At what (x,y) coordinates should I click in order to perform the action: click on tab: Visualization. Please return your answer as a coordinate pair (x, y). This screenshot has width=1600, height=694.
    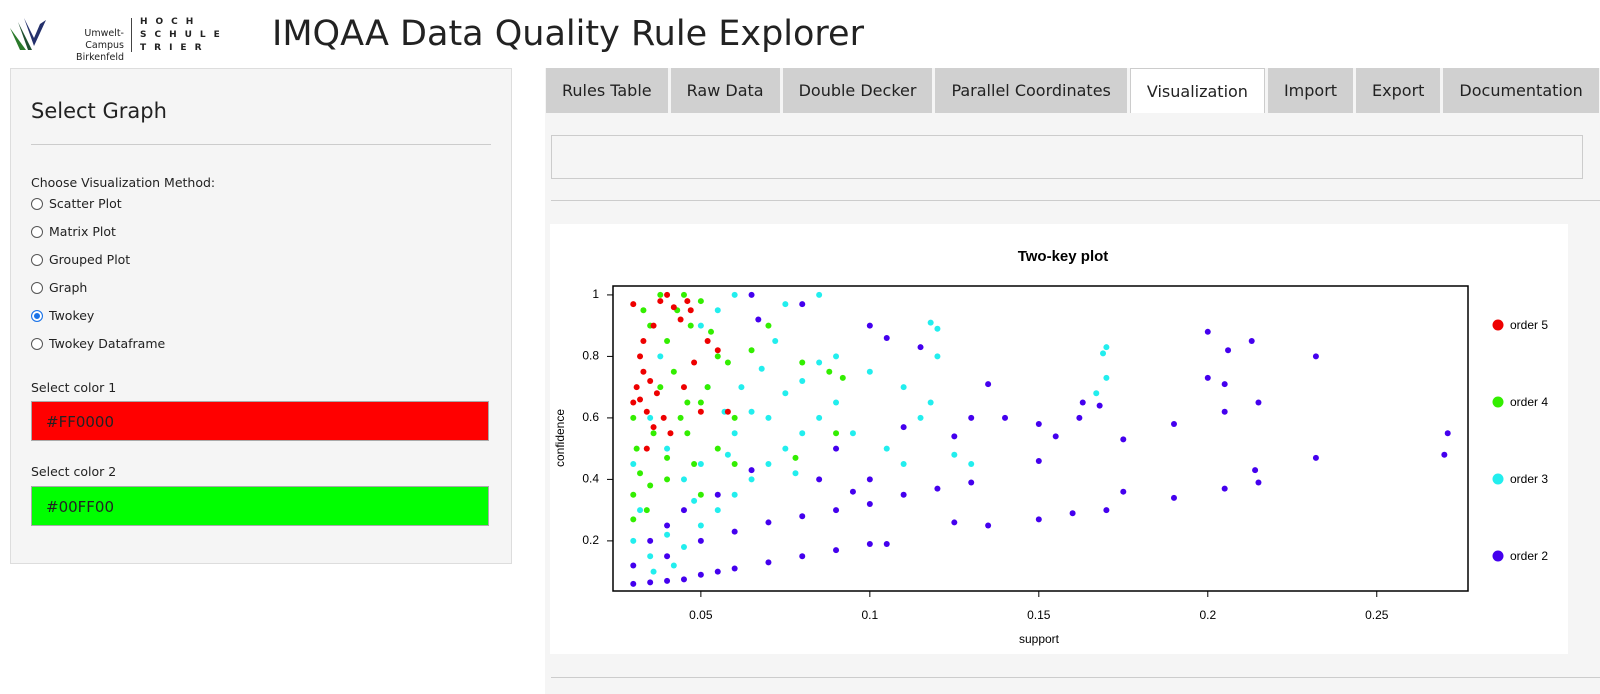
    Looking at the image, I should click on (1197, 90).